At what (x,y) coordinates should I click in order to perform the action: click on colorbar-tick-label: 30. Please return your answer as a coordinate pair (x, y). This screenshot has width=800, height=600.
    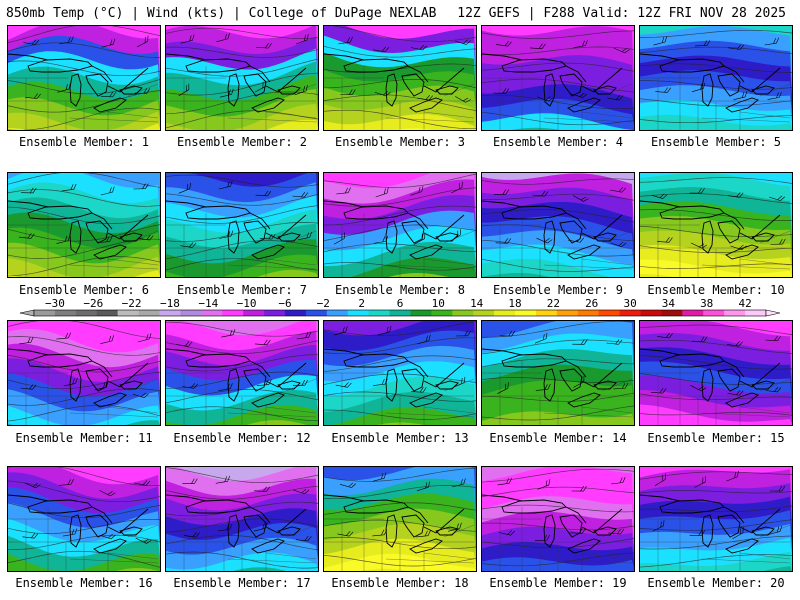
    Looking at the image, I should click on (629, 303).